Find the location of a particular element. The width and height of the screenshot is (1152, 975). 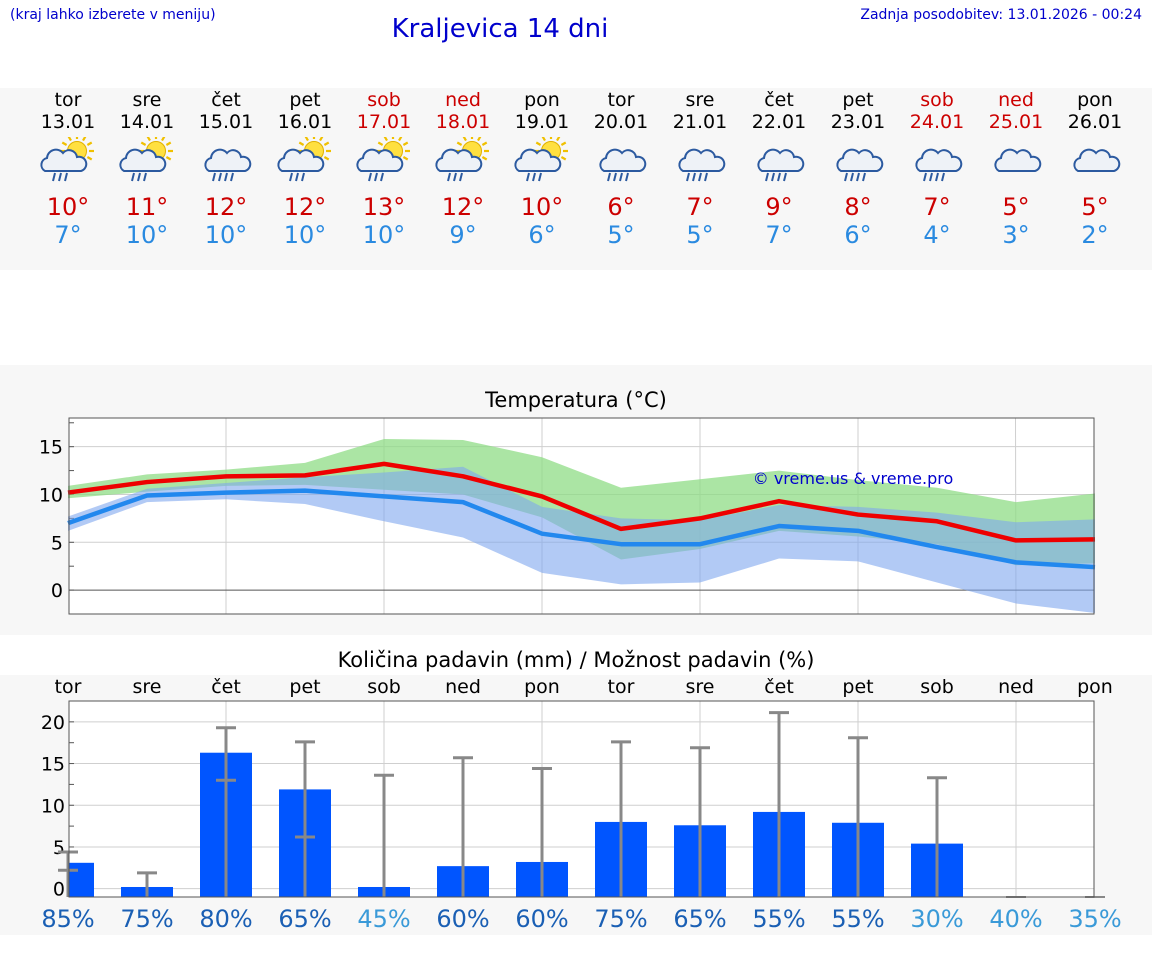

day-date: 24.01 is located at coordinates (937, 122).